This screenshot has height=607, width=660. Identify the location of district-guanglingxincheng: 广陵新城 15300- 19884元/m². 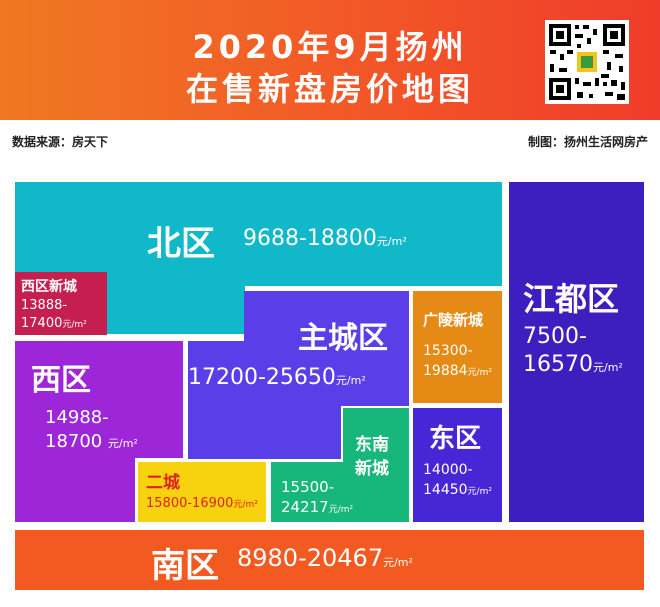
(457, 347).